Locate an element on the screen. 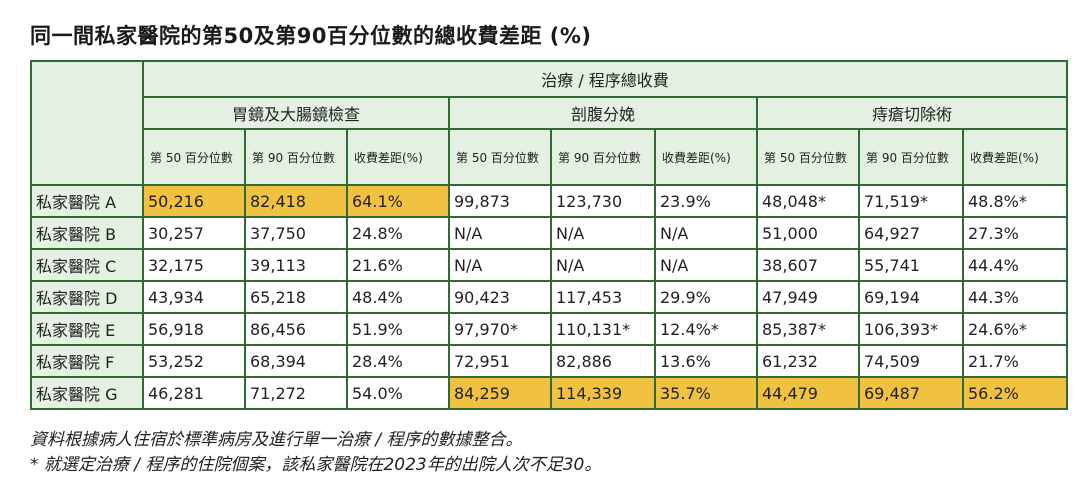 The image size is (1080, 496). table-cell: 38,607 is located at coordinates (808, 265).